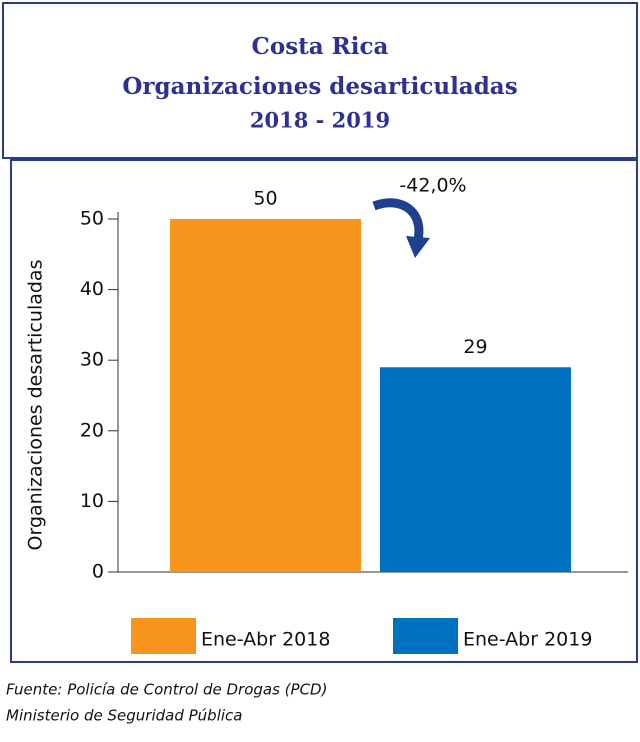 Image resolution: width=640 pixels, height=742 pixels. Describe the element at coordinates (398, 219) in the screenshot. I see `arrow` at that location.